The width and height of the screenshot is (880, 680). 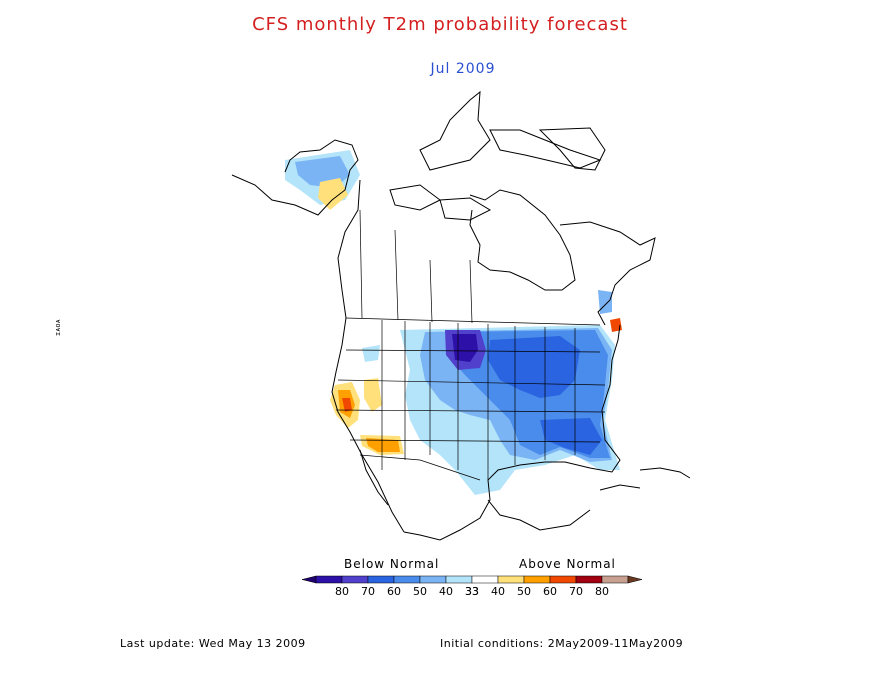 What do you see at coordinates (347, 405) in the screenshot?
I see `shade-above-60-ca` at bounding box center [347, 405].